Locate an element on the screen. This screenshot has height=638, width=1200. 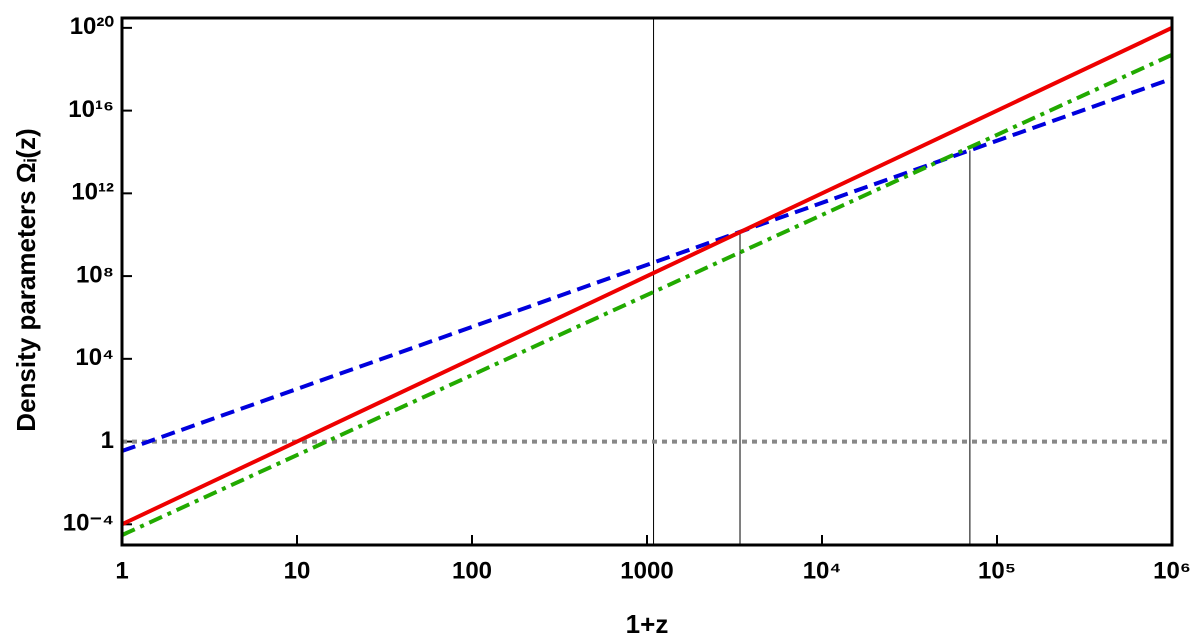
x-tick-label: 10⁴ is located at coordinates (822, 570).